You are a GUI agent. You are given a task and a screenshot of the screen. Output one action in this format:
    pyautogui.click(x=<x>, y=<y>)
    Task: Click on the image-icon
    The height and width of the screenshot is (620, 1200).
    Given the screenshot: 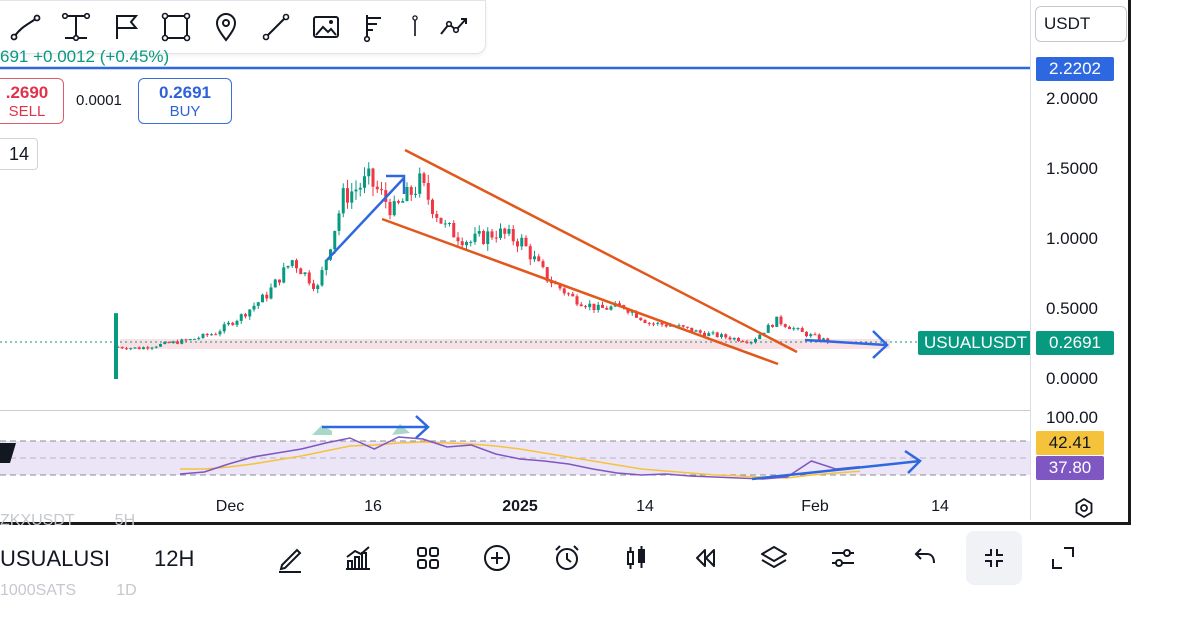 What is the action you would take?
    pyautogui.click(x=326, y=27)
    